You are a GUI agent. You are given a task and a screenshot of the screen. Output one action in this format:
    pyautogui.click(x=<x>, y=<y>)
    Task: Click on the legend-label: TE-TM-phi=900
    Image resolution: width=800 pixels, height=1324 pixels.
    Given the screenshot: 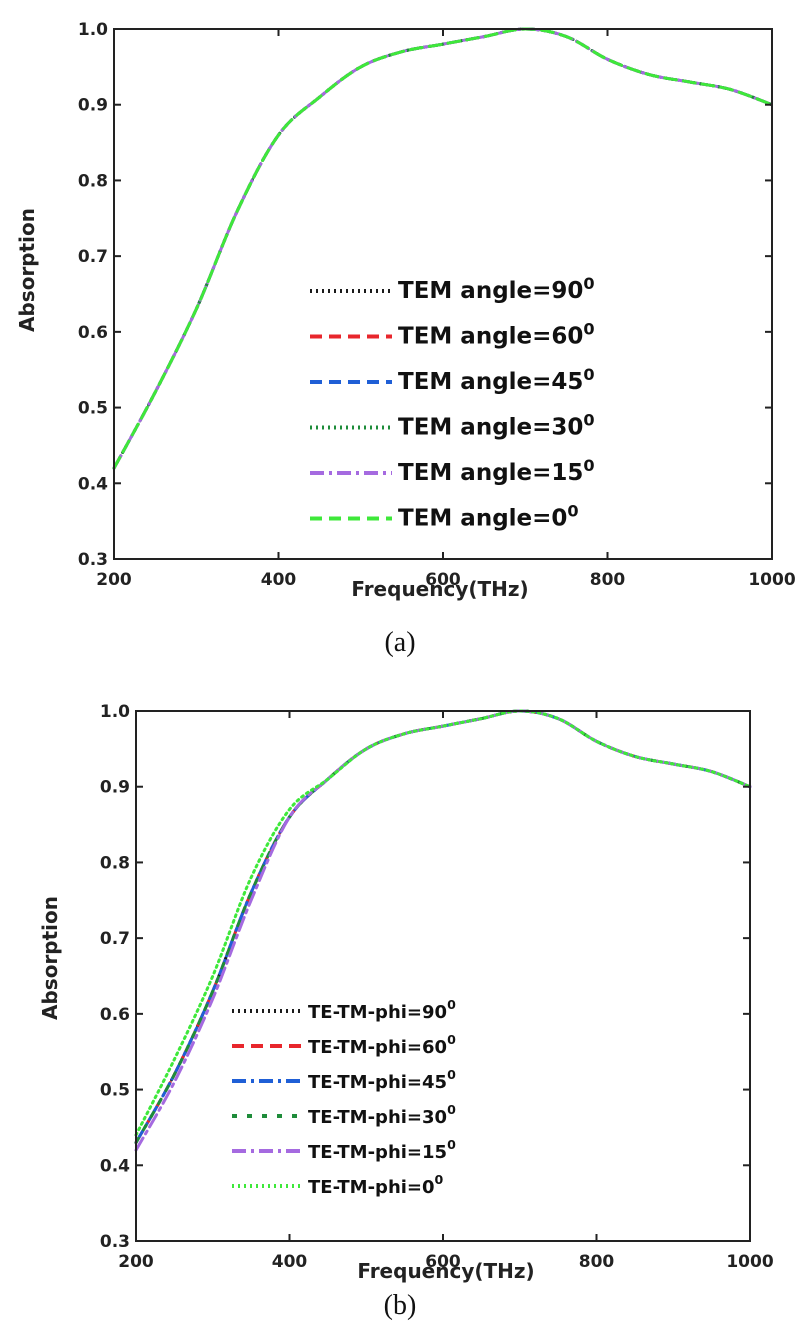 What is the action you would take?
    pyautogui.click(x=382, y=1010)
    